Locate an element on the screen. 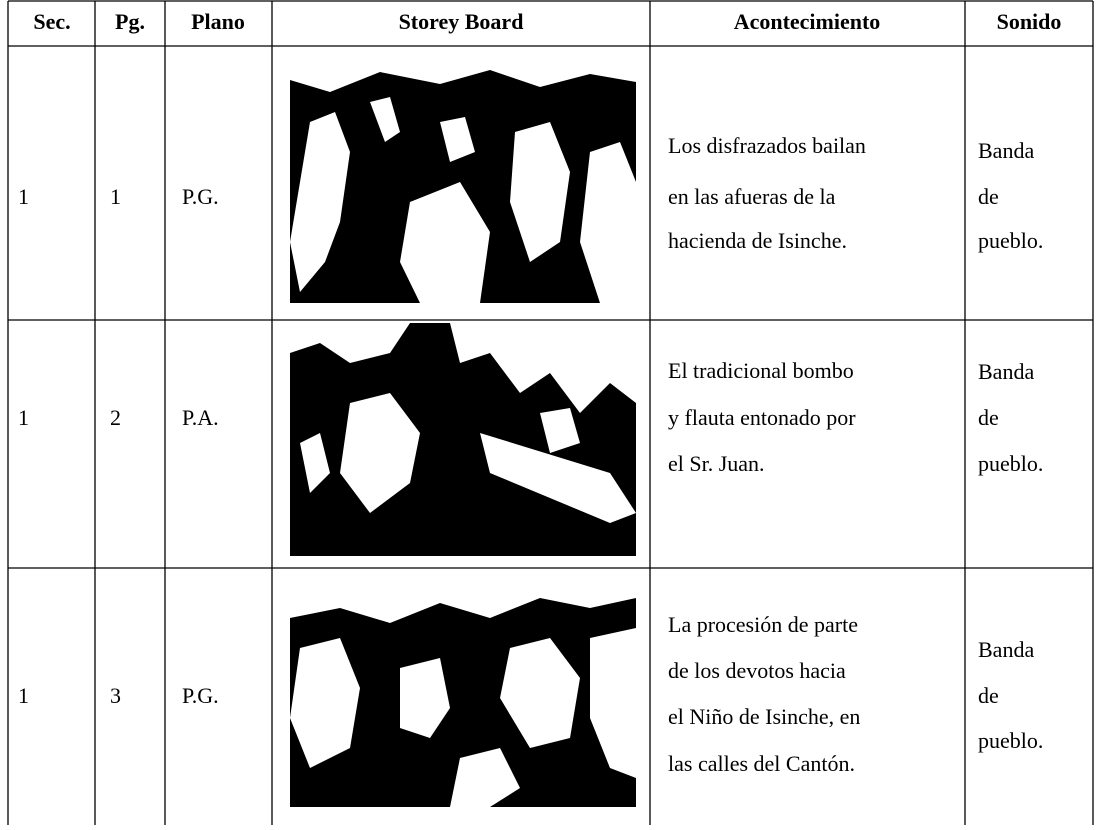 The image size is (1099, 830). column-header: Sec. is located at coordinates (51, 21).